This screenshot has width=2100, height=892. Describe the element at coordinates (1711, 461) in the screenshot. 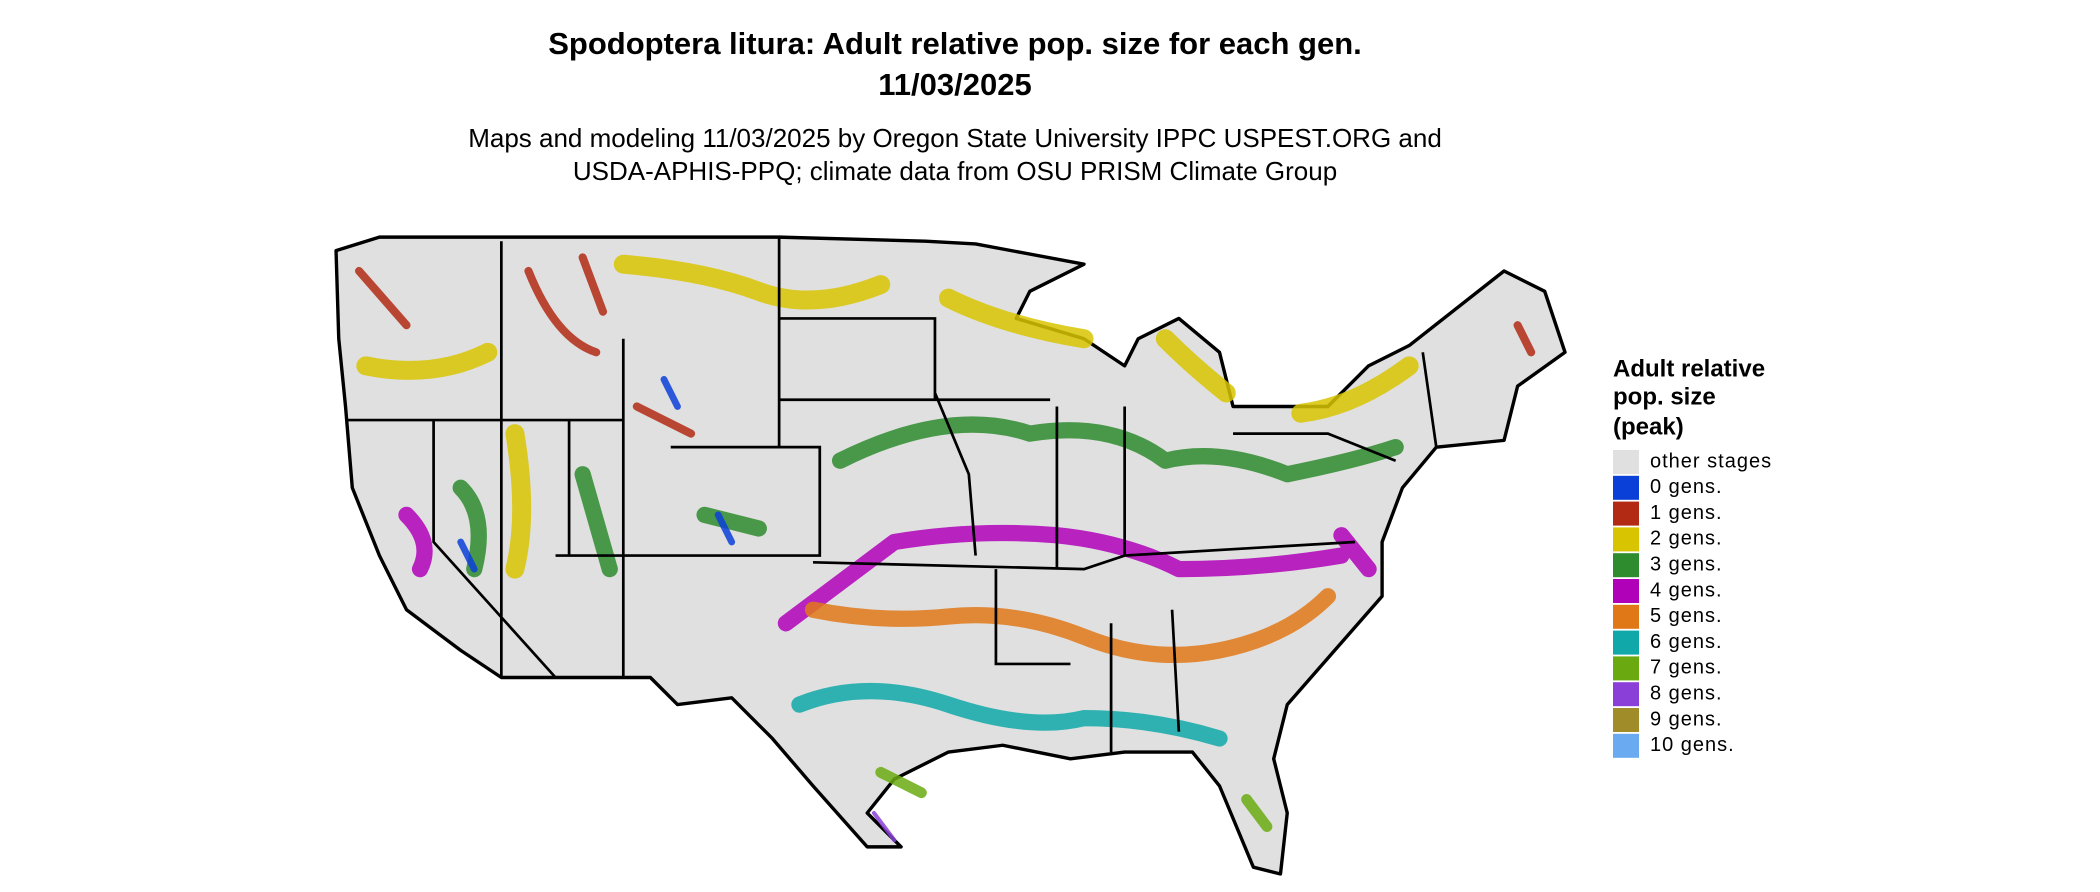

I see `legend-label: other stages` at that location.